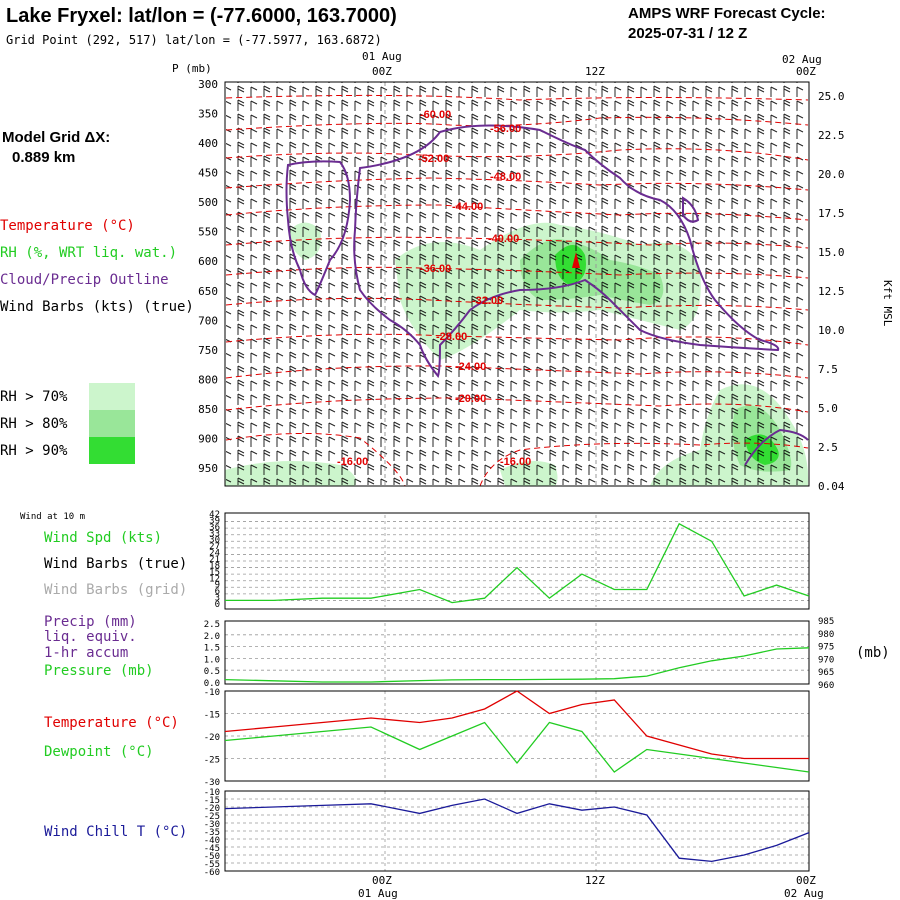 This screenshot has height=900, width=900. What do you see at coordinates (90, 637) in the screenshot?
I see `label-liq-equiv: liq. equiv.` at bounding box center [90, 637].